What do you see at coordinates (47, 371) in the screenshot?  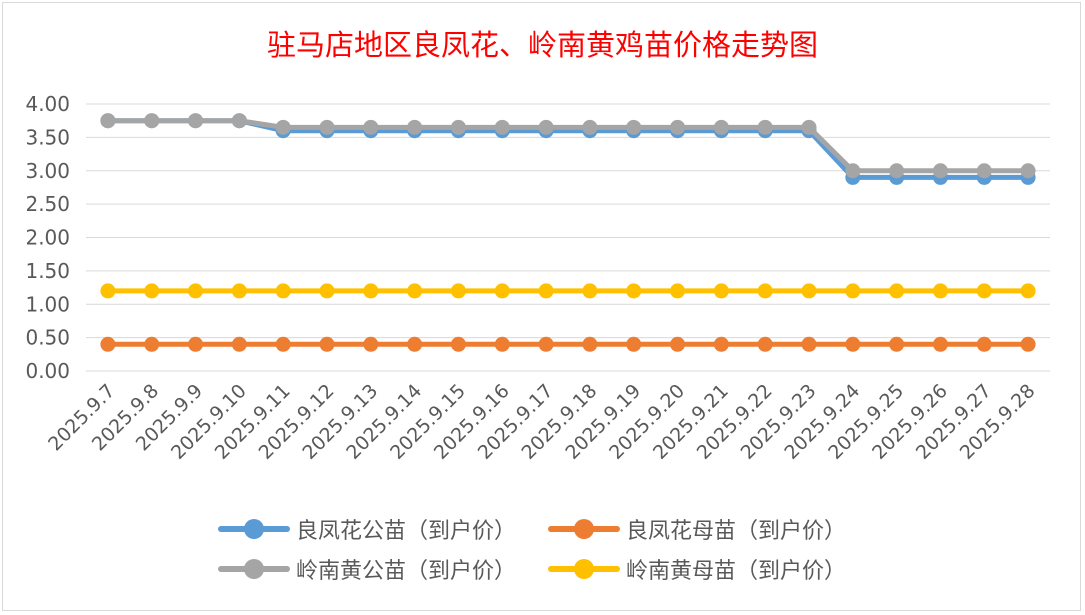 I see `y-tick-label: 0.00` at bounding box center [47, 371].